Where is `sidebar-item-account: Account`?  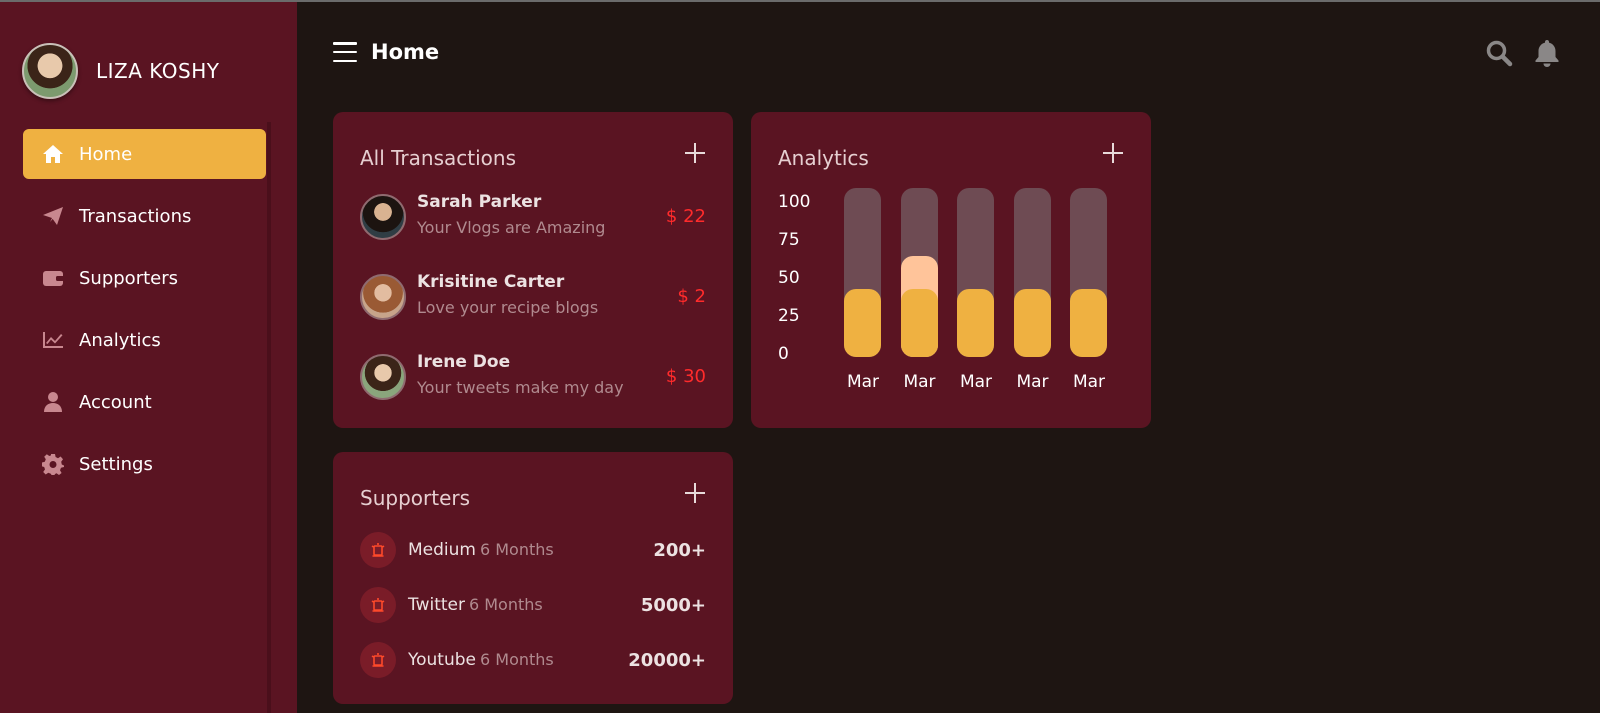
sidebar-item-account: Account is located at coordinates (144, 402).